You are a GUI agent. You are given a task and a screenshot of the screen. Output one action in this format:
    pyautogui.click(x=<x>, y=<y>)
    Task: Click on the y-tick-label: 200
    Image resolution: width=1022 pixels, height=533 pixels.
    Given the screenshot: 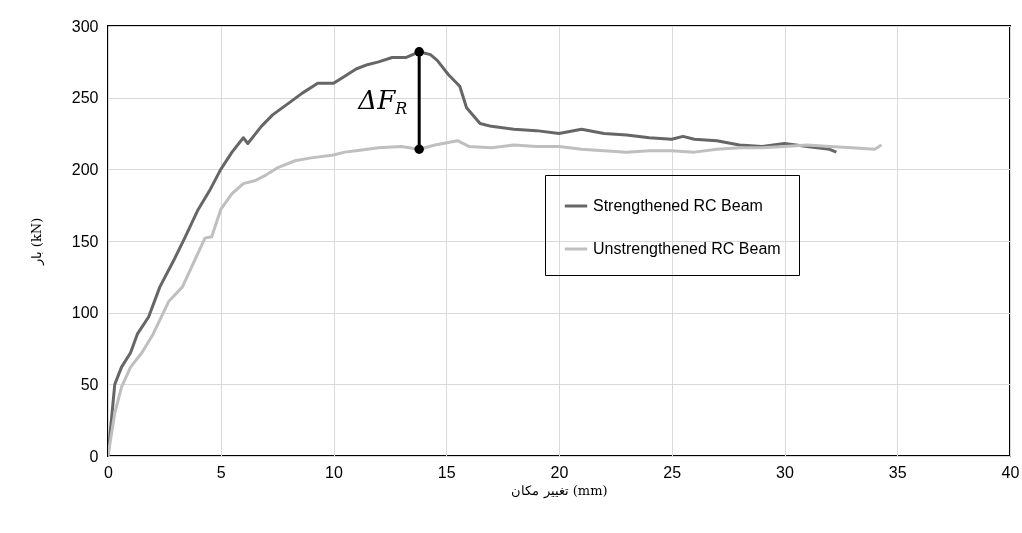 What is the action you would take?
    pyautogui.click(x=85, y=169)
    